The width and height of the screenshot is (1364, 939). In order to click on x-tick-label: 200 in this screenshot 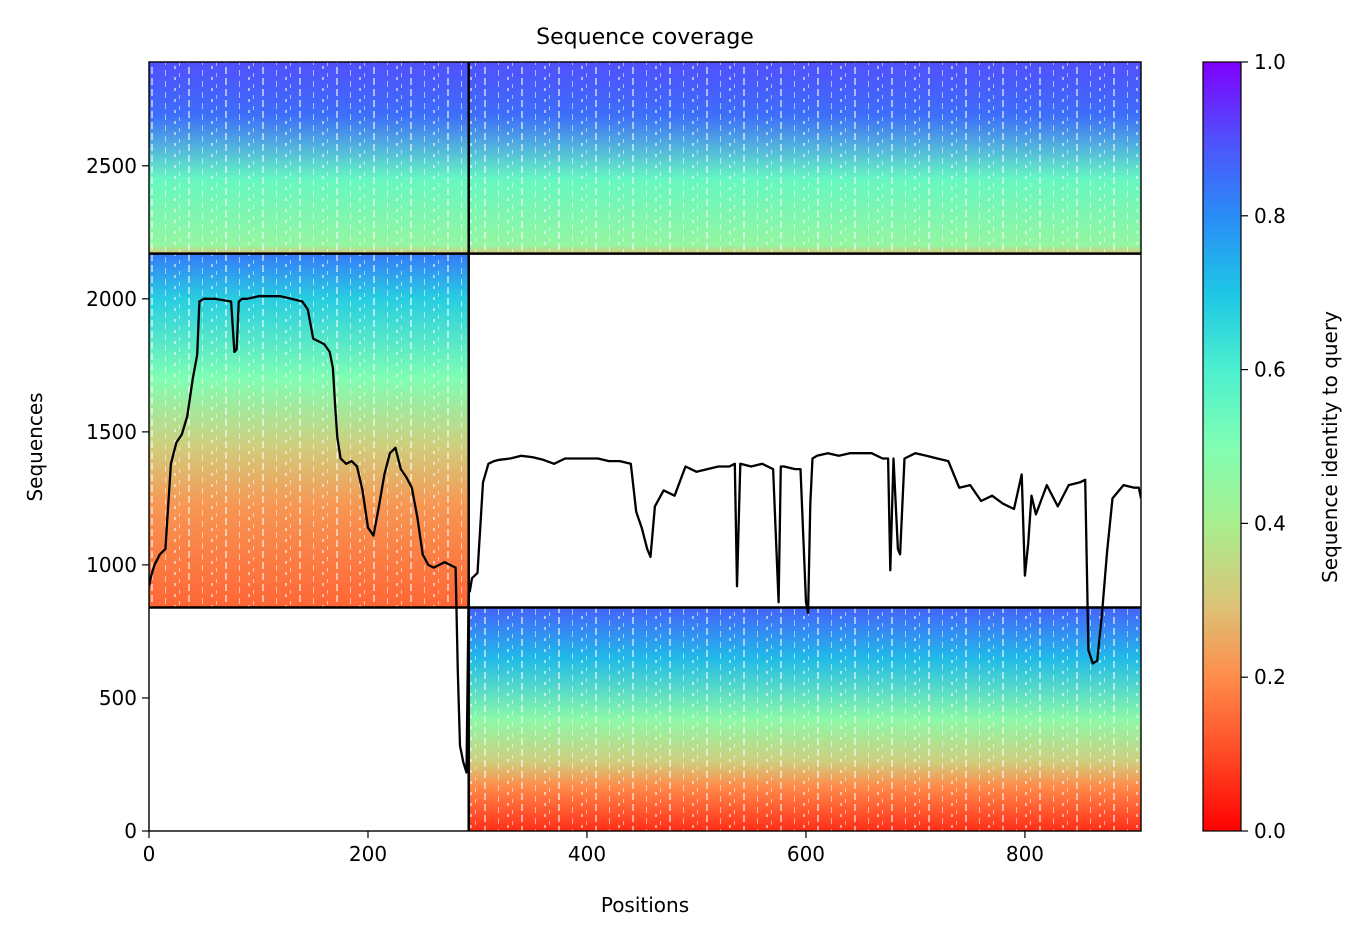, I will do `click(368, 854)`.